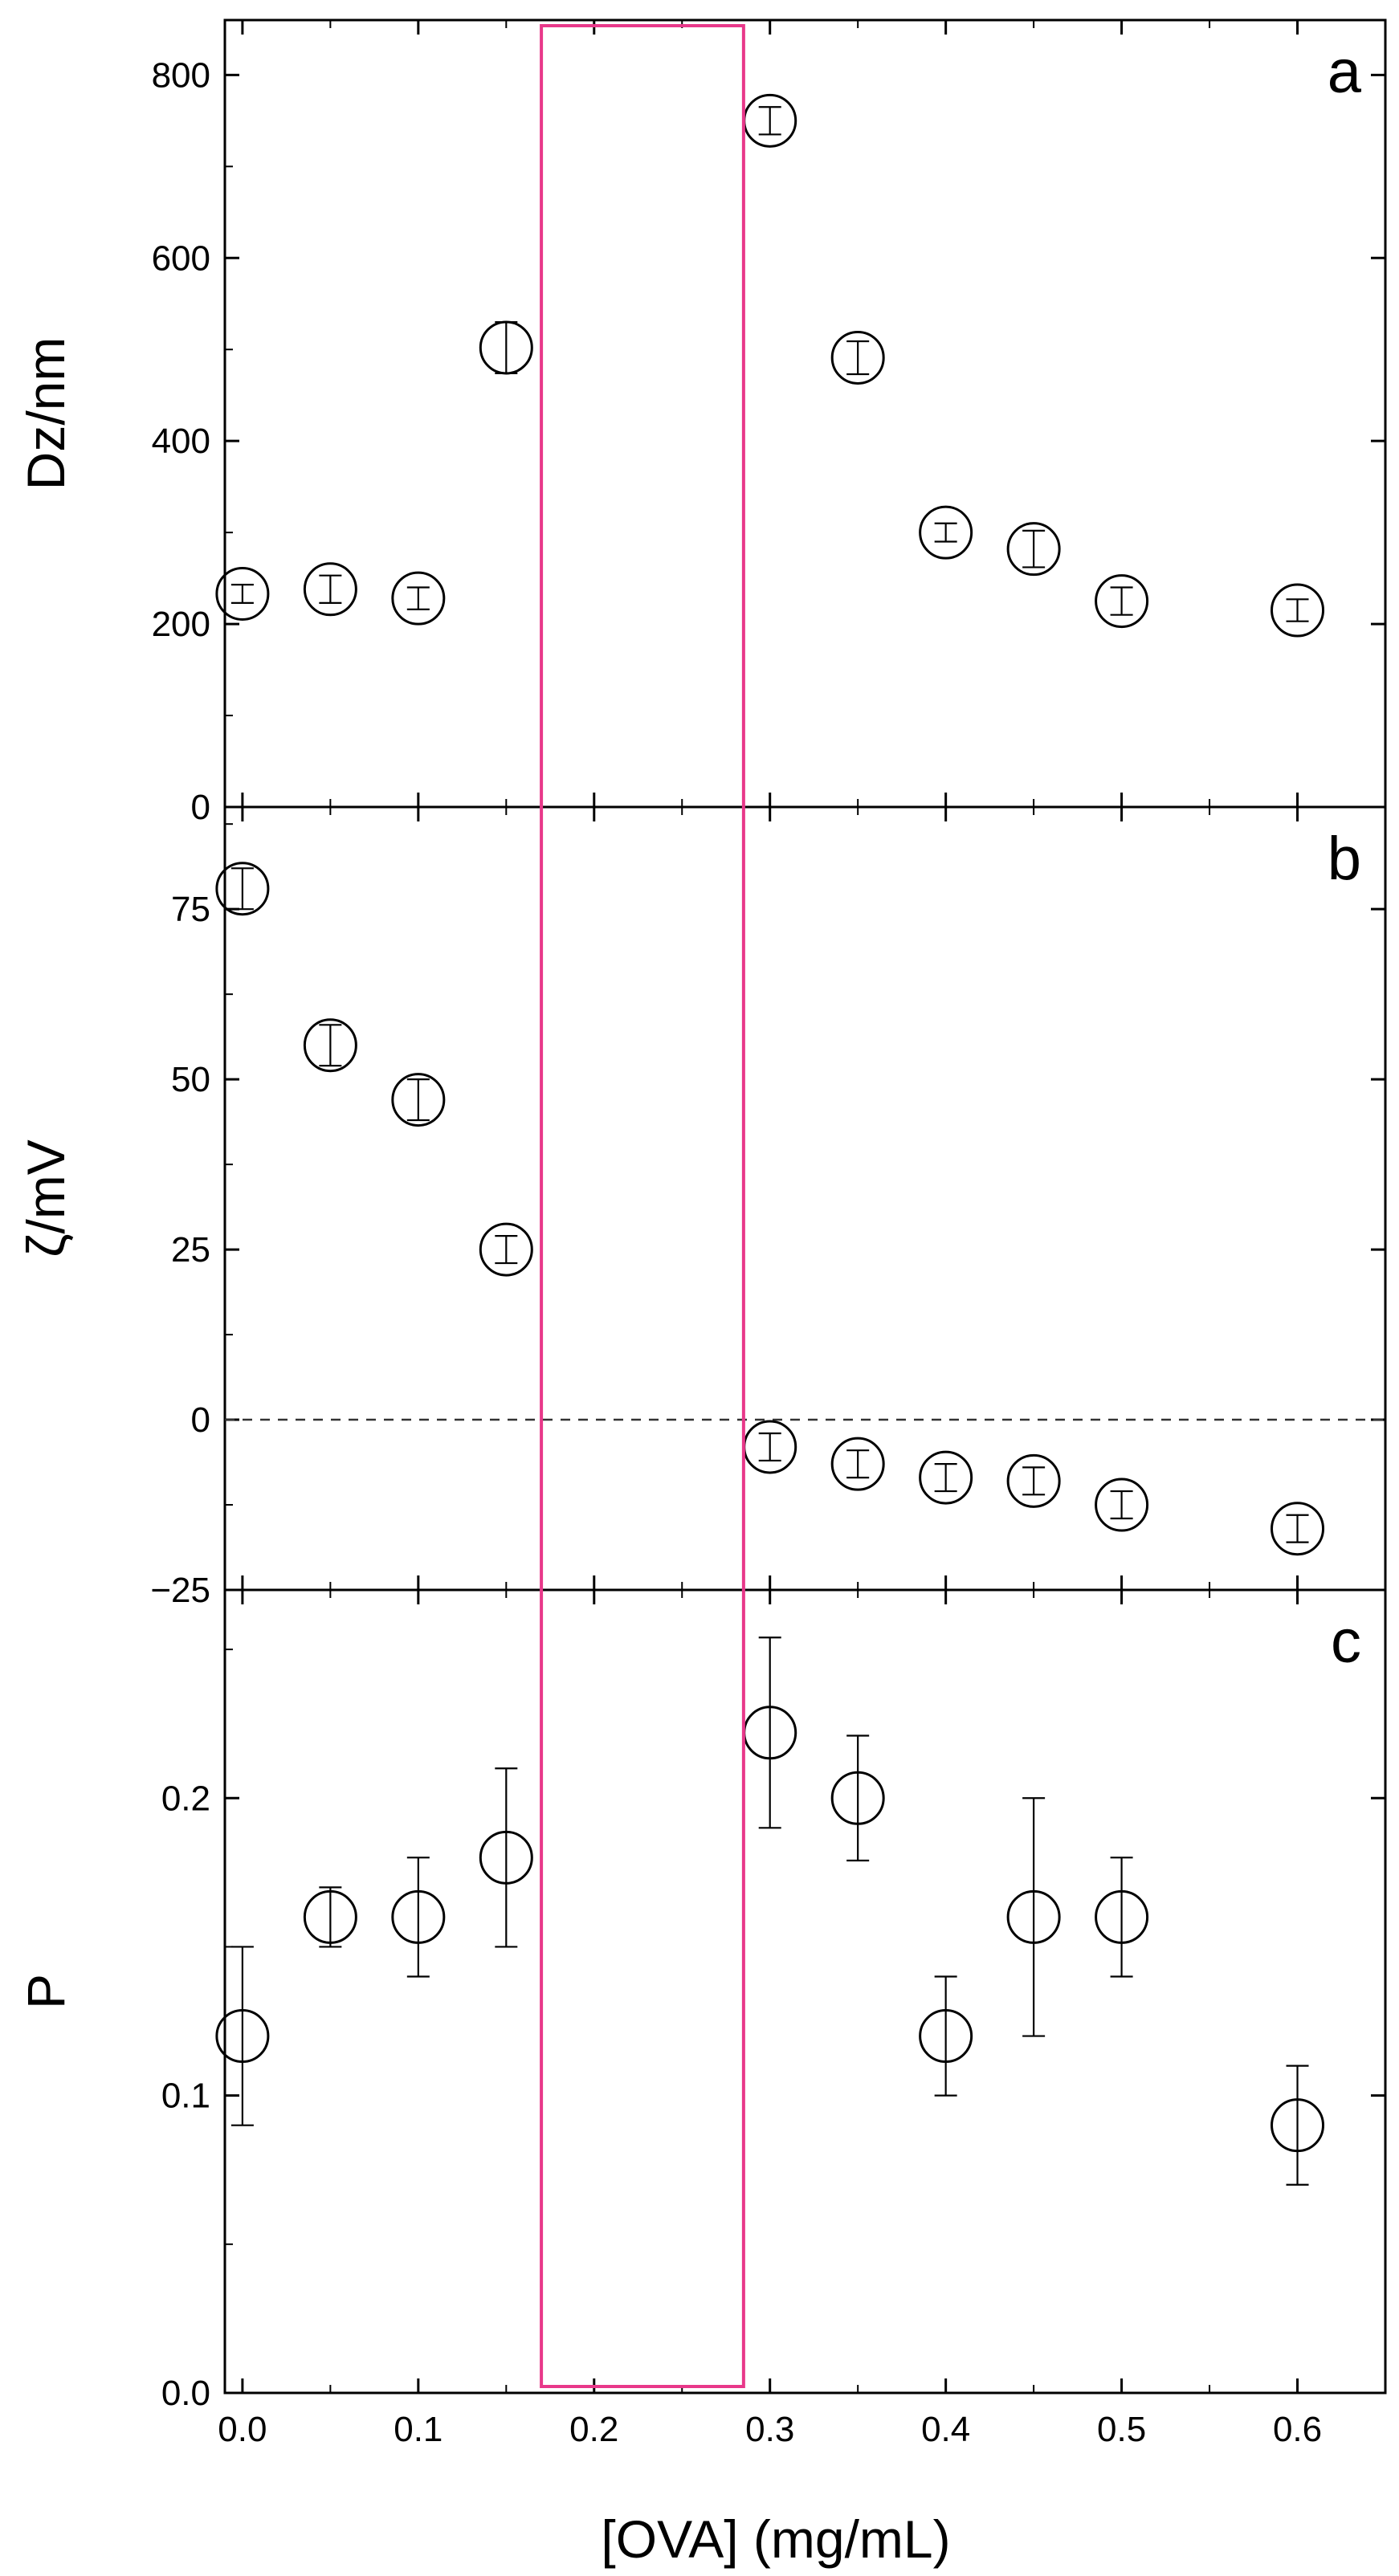 The width and height of the screenshot is (1399, 2576). What do you see at coordinates (190, 909) in the screenshot?
I see `y-tick-label: 75` at bounding box center [190, 909].